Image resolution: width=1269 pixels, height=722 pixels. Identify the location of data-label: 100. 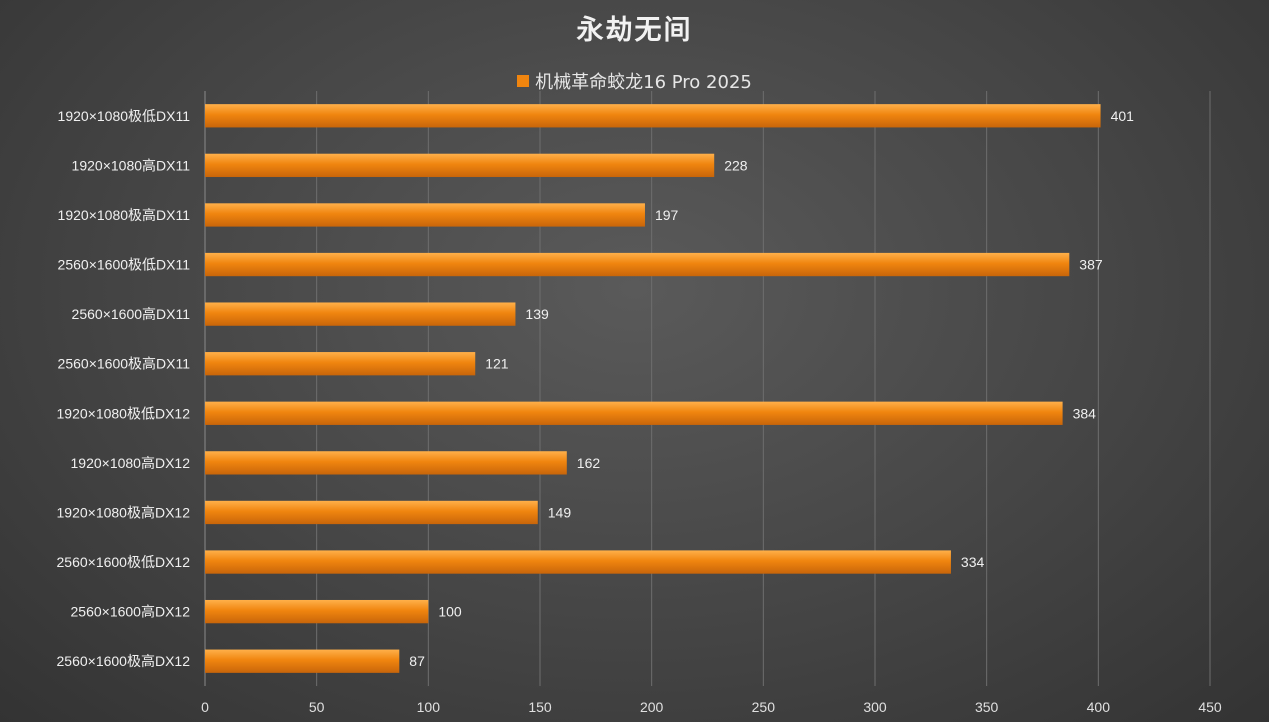
(450, 612).